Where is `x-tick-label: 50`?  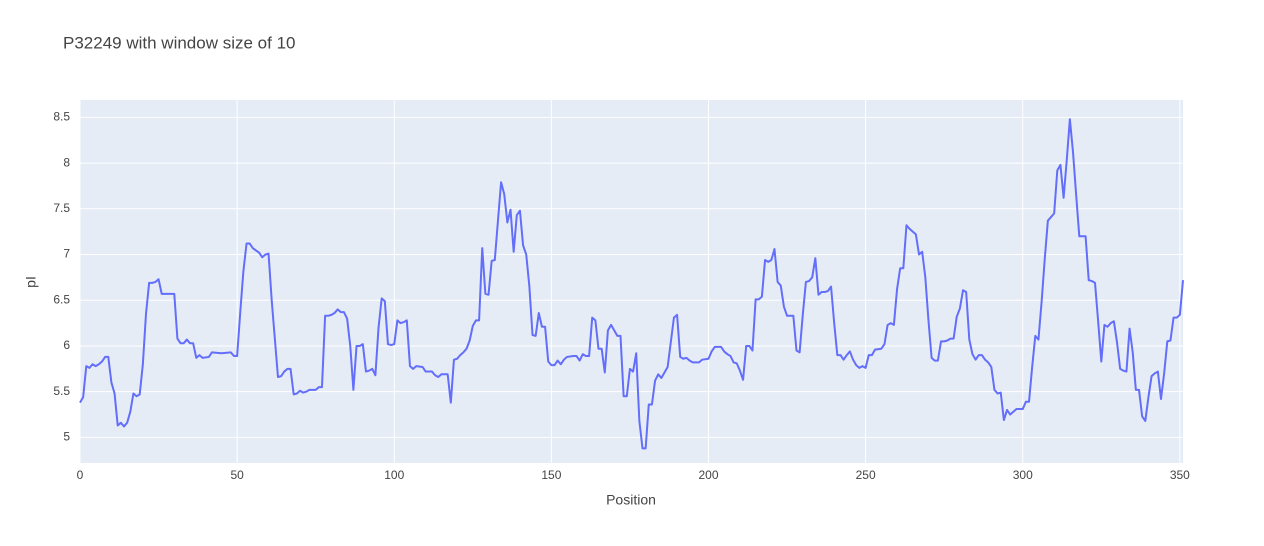
x-tick-label: 50 is located at coordinates (237, 475).